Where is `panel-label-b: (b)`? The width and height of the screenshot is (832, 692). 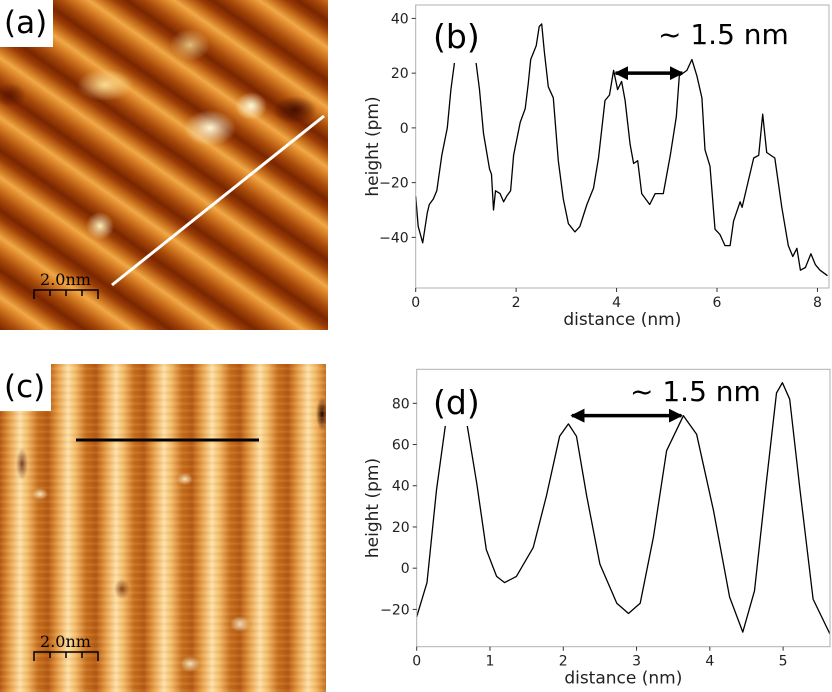
panel-label-b: (b) is located at coordinates (456, 36).